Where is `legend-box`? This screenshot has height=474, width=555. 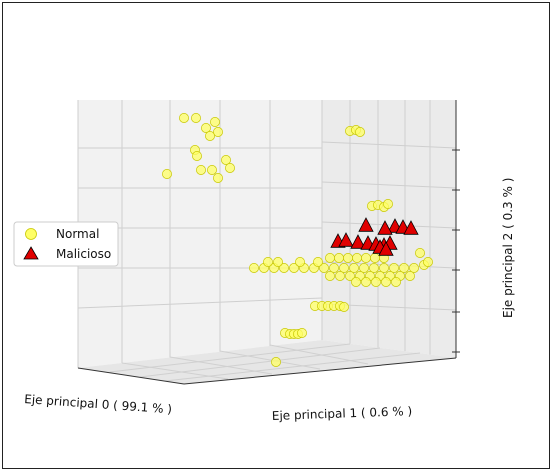 legend-box is located at coordinates (66, 244).